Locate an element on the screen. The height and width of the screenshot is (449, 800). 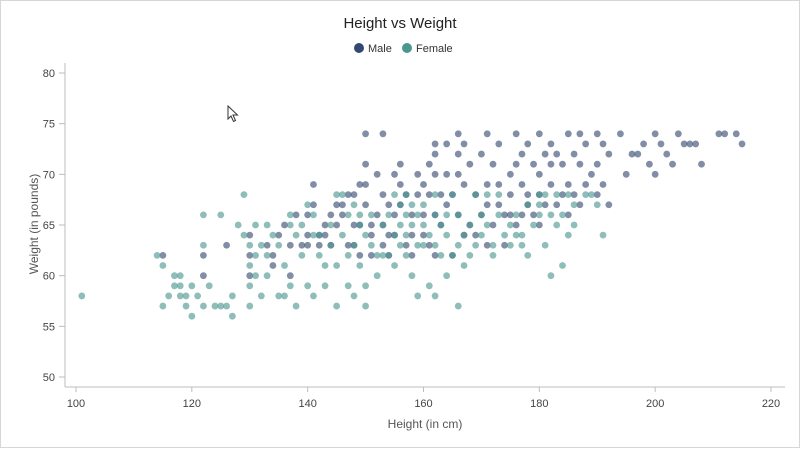
legend-label-male: Male is located at coordinates (380, 49).